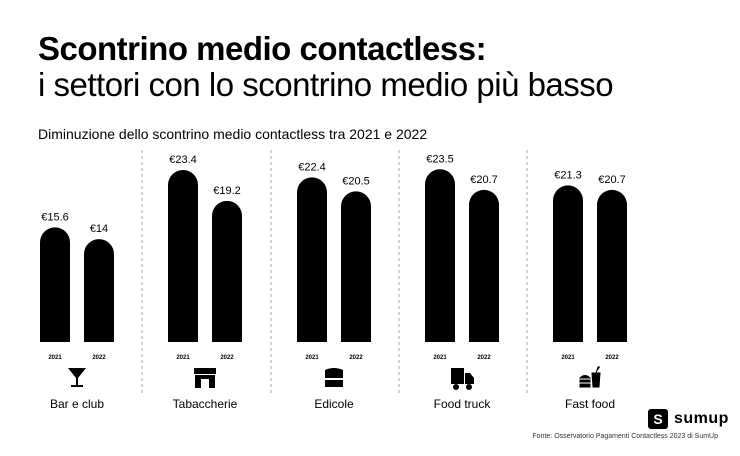 This screenshot has height=456, width=740. What do you see at coordinates (334, 377) in the screenshot?
I see `kiosk-icon` at bounding box center [334, 377].